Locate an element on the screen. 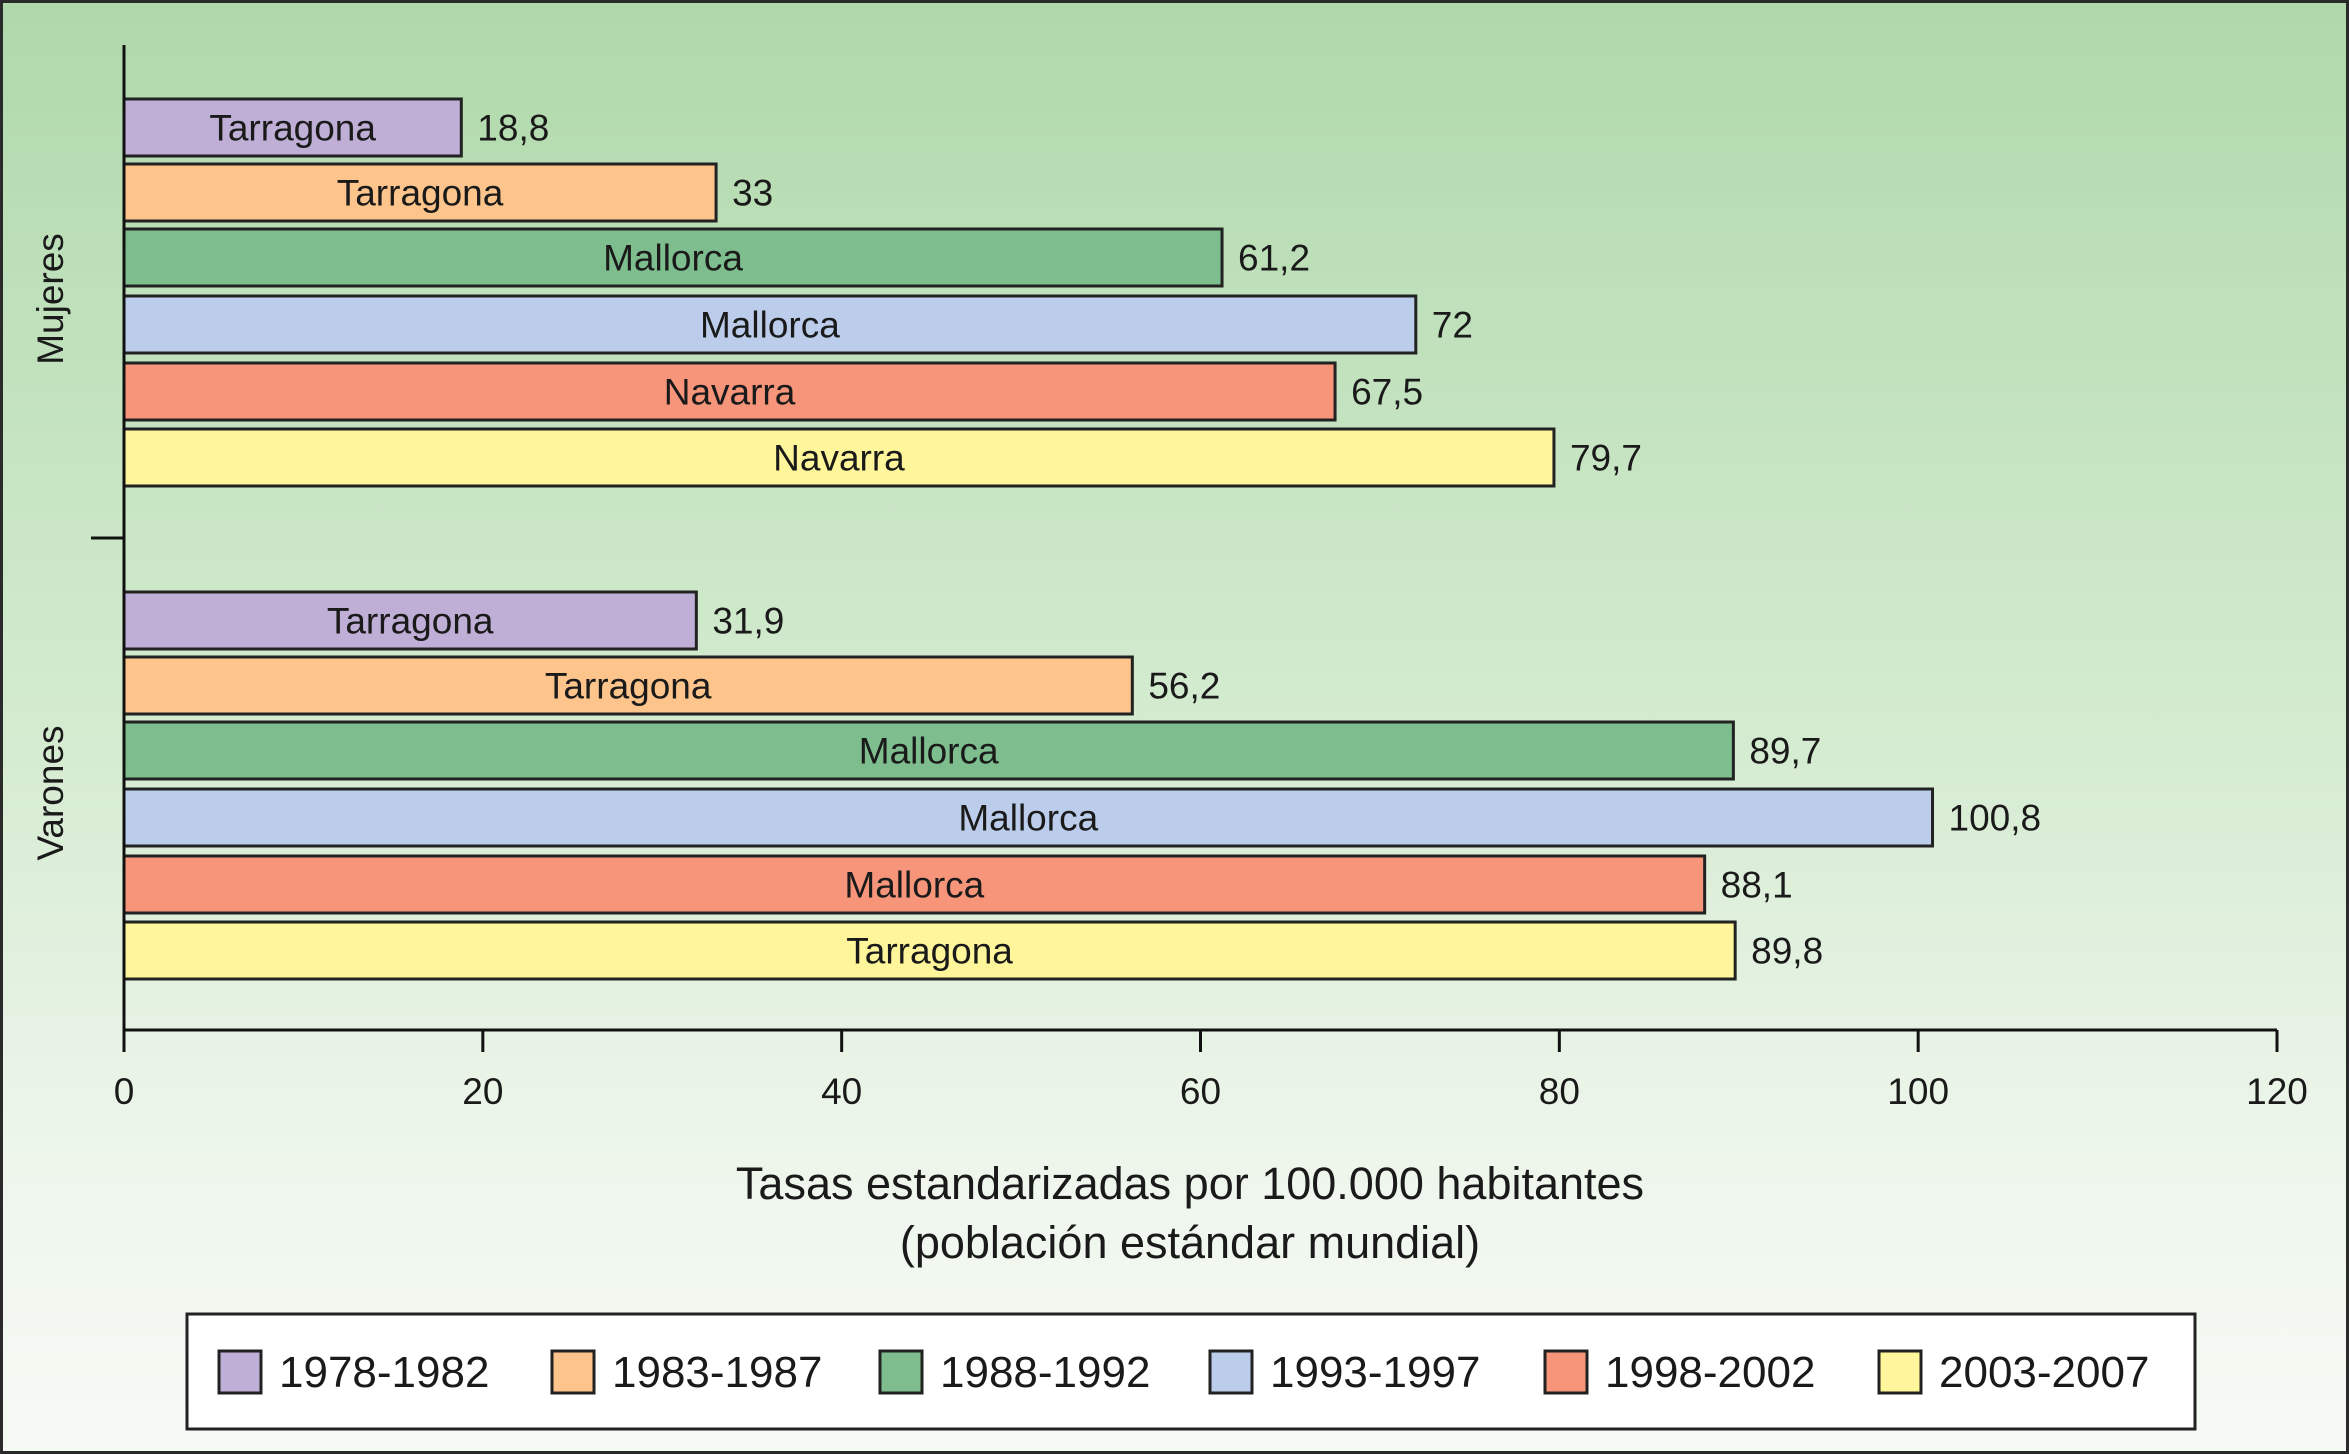  bar-value-label: 100,8 is located at coordinates (1995, 818).